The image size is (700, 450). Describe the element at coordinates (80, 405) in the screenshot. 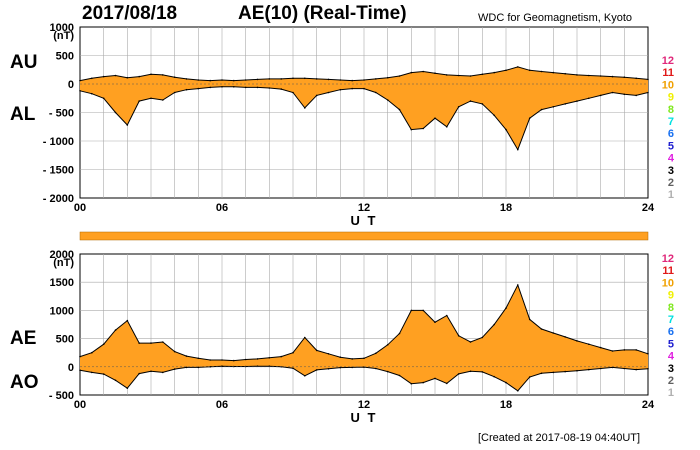

I see `x-tick-label: 00` at that location.